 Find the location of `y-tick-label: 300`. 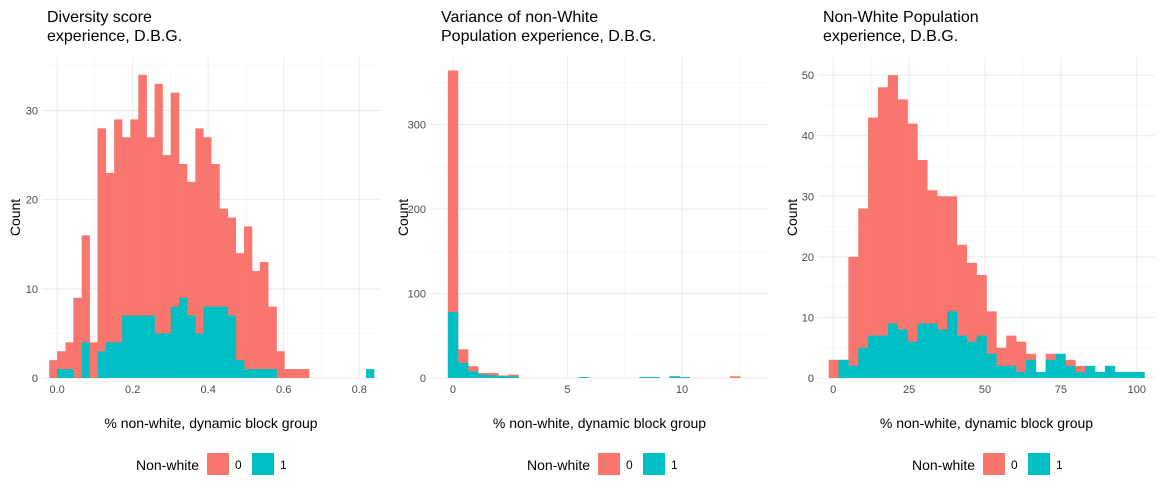

y-tick-label: 300 is located at coordinates (417, 126).